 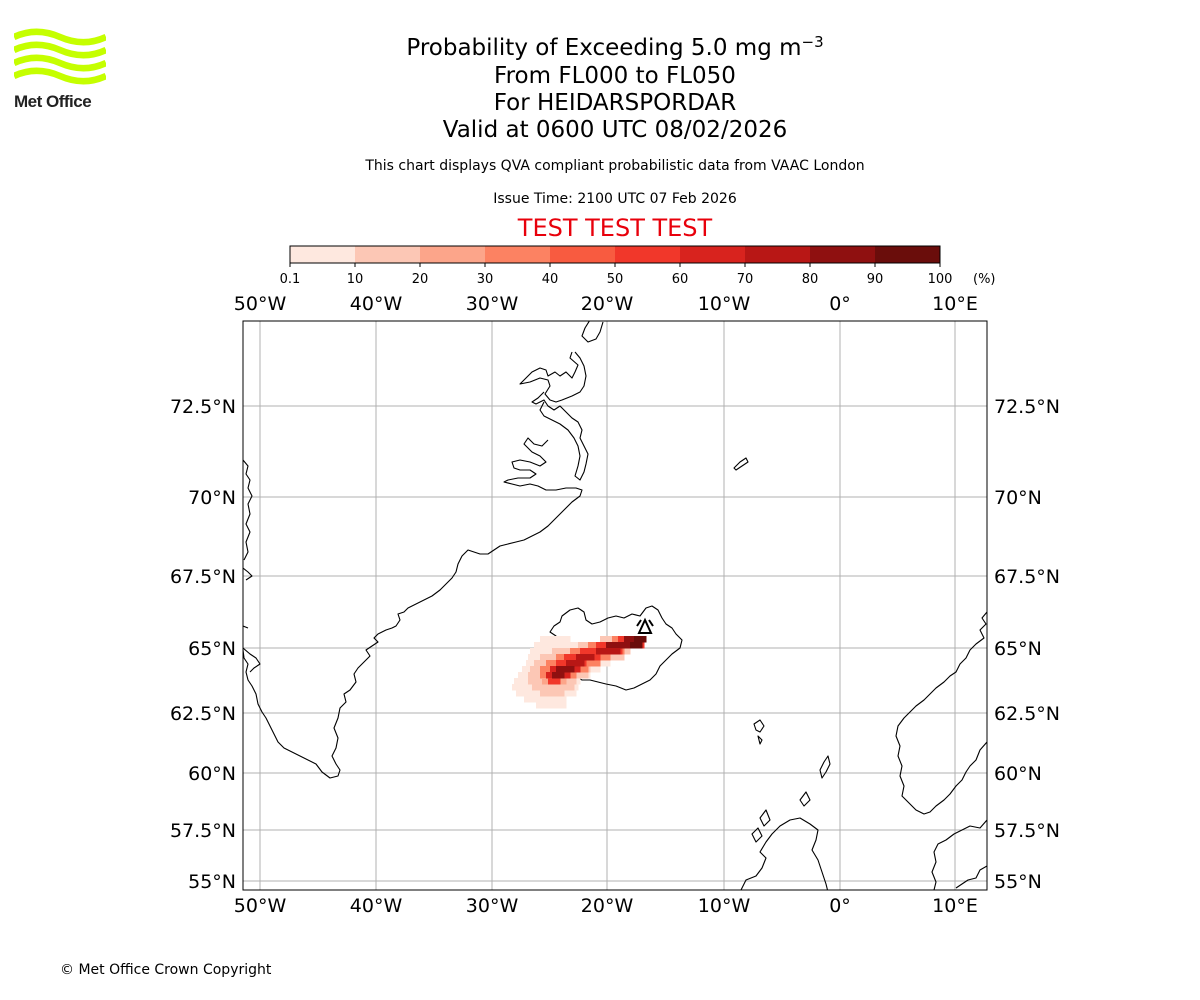 I want to click on met-office-waves-icon, so click(x=60, y=56).